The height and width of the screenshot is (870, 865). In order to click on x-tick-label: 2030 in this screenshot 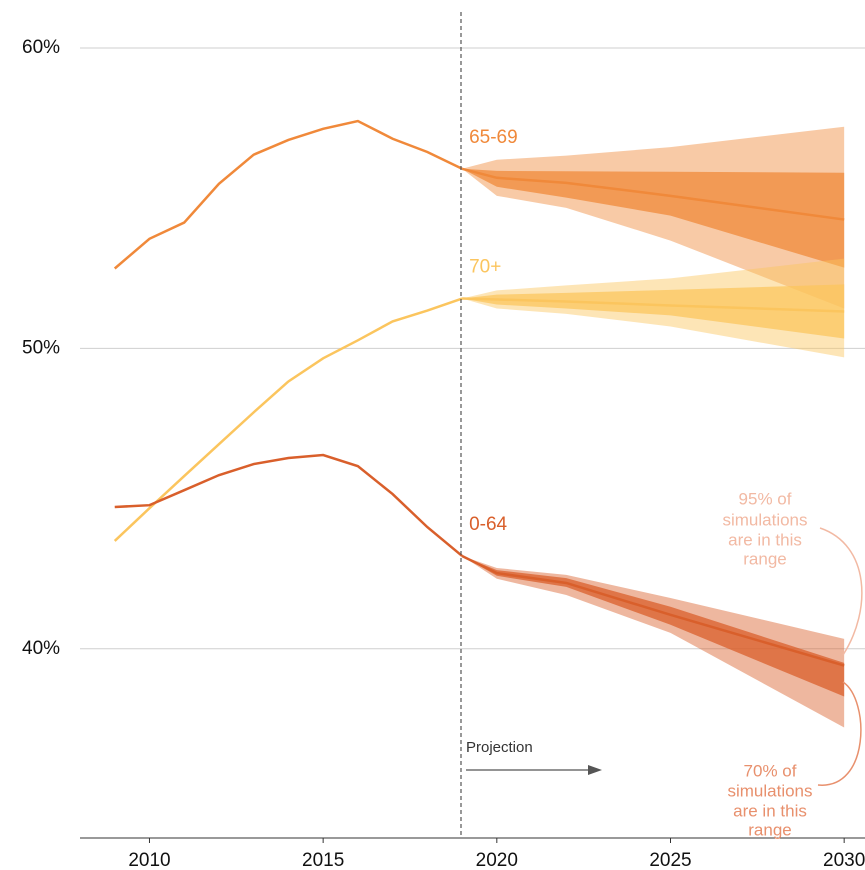, I will do `click(844, 860)`.